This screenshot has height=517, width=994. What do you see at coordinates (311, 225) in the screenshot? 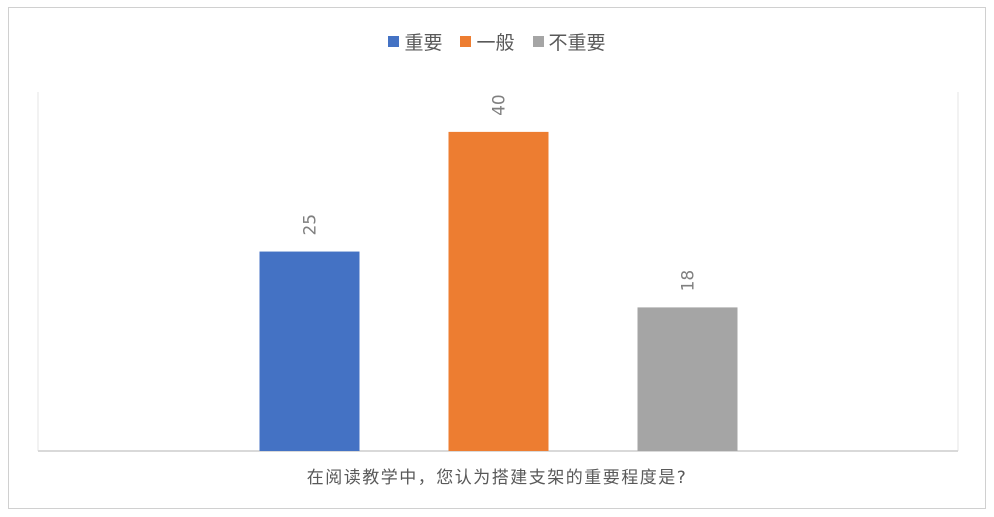
I see `data-label-important: 25` at bounding box center [311, 225].